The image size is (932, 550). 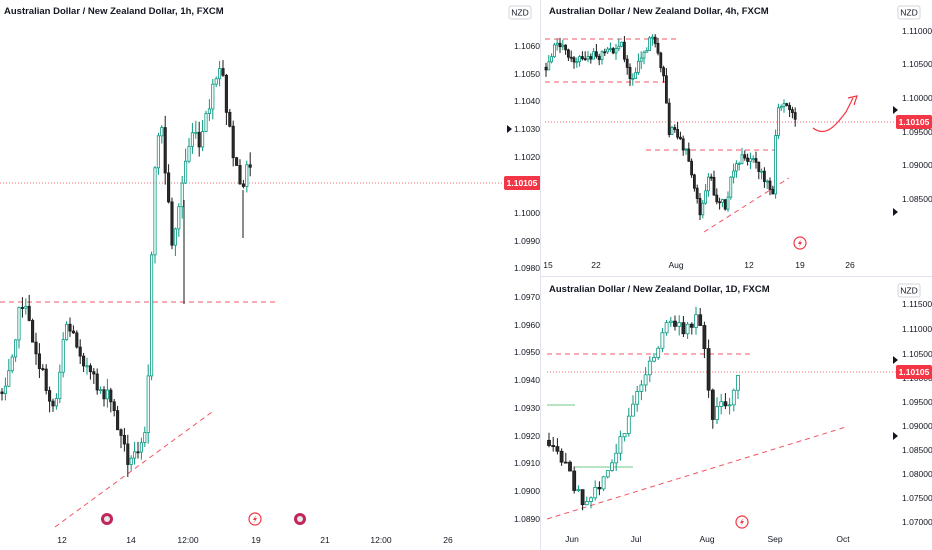 I want to click on unit-selector-right, so click(x=909, y=12).